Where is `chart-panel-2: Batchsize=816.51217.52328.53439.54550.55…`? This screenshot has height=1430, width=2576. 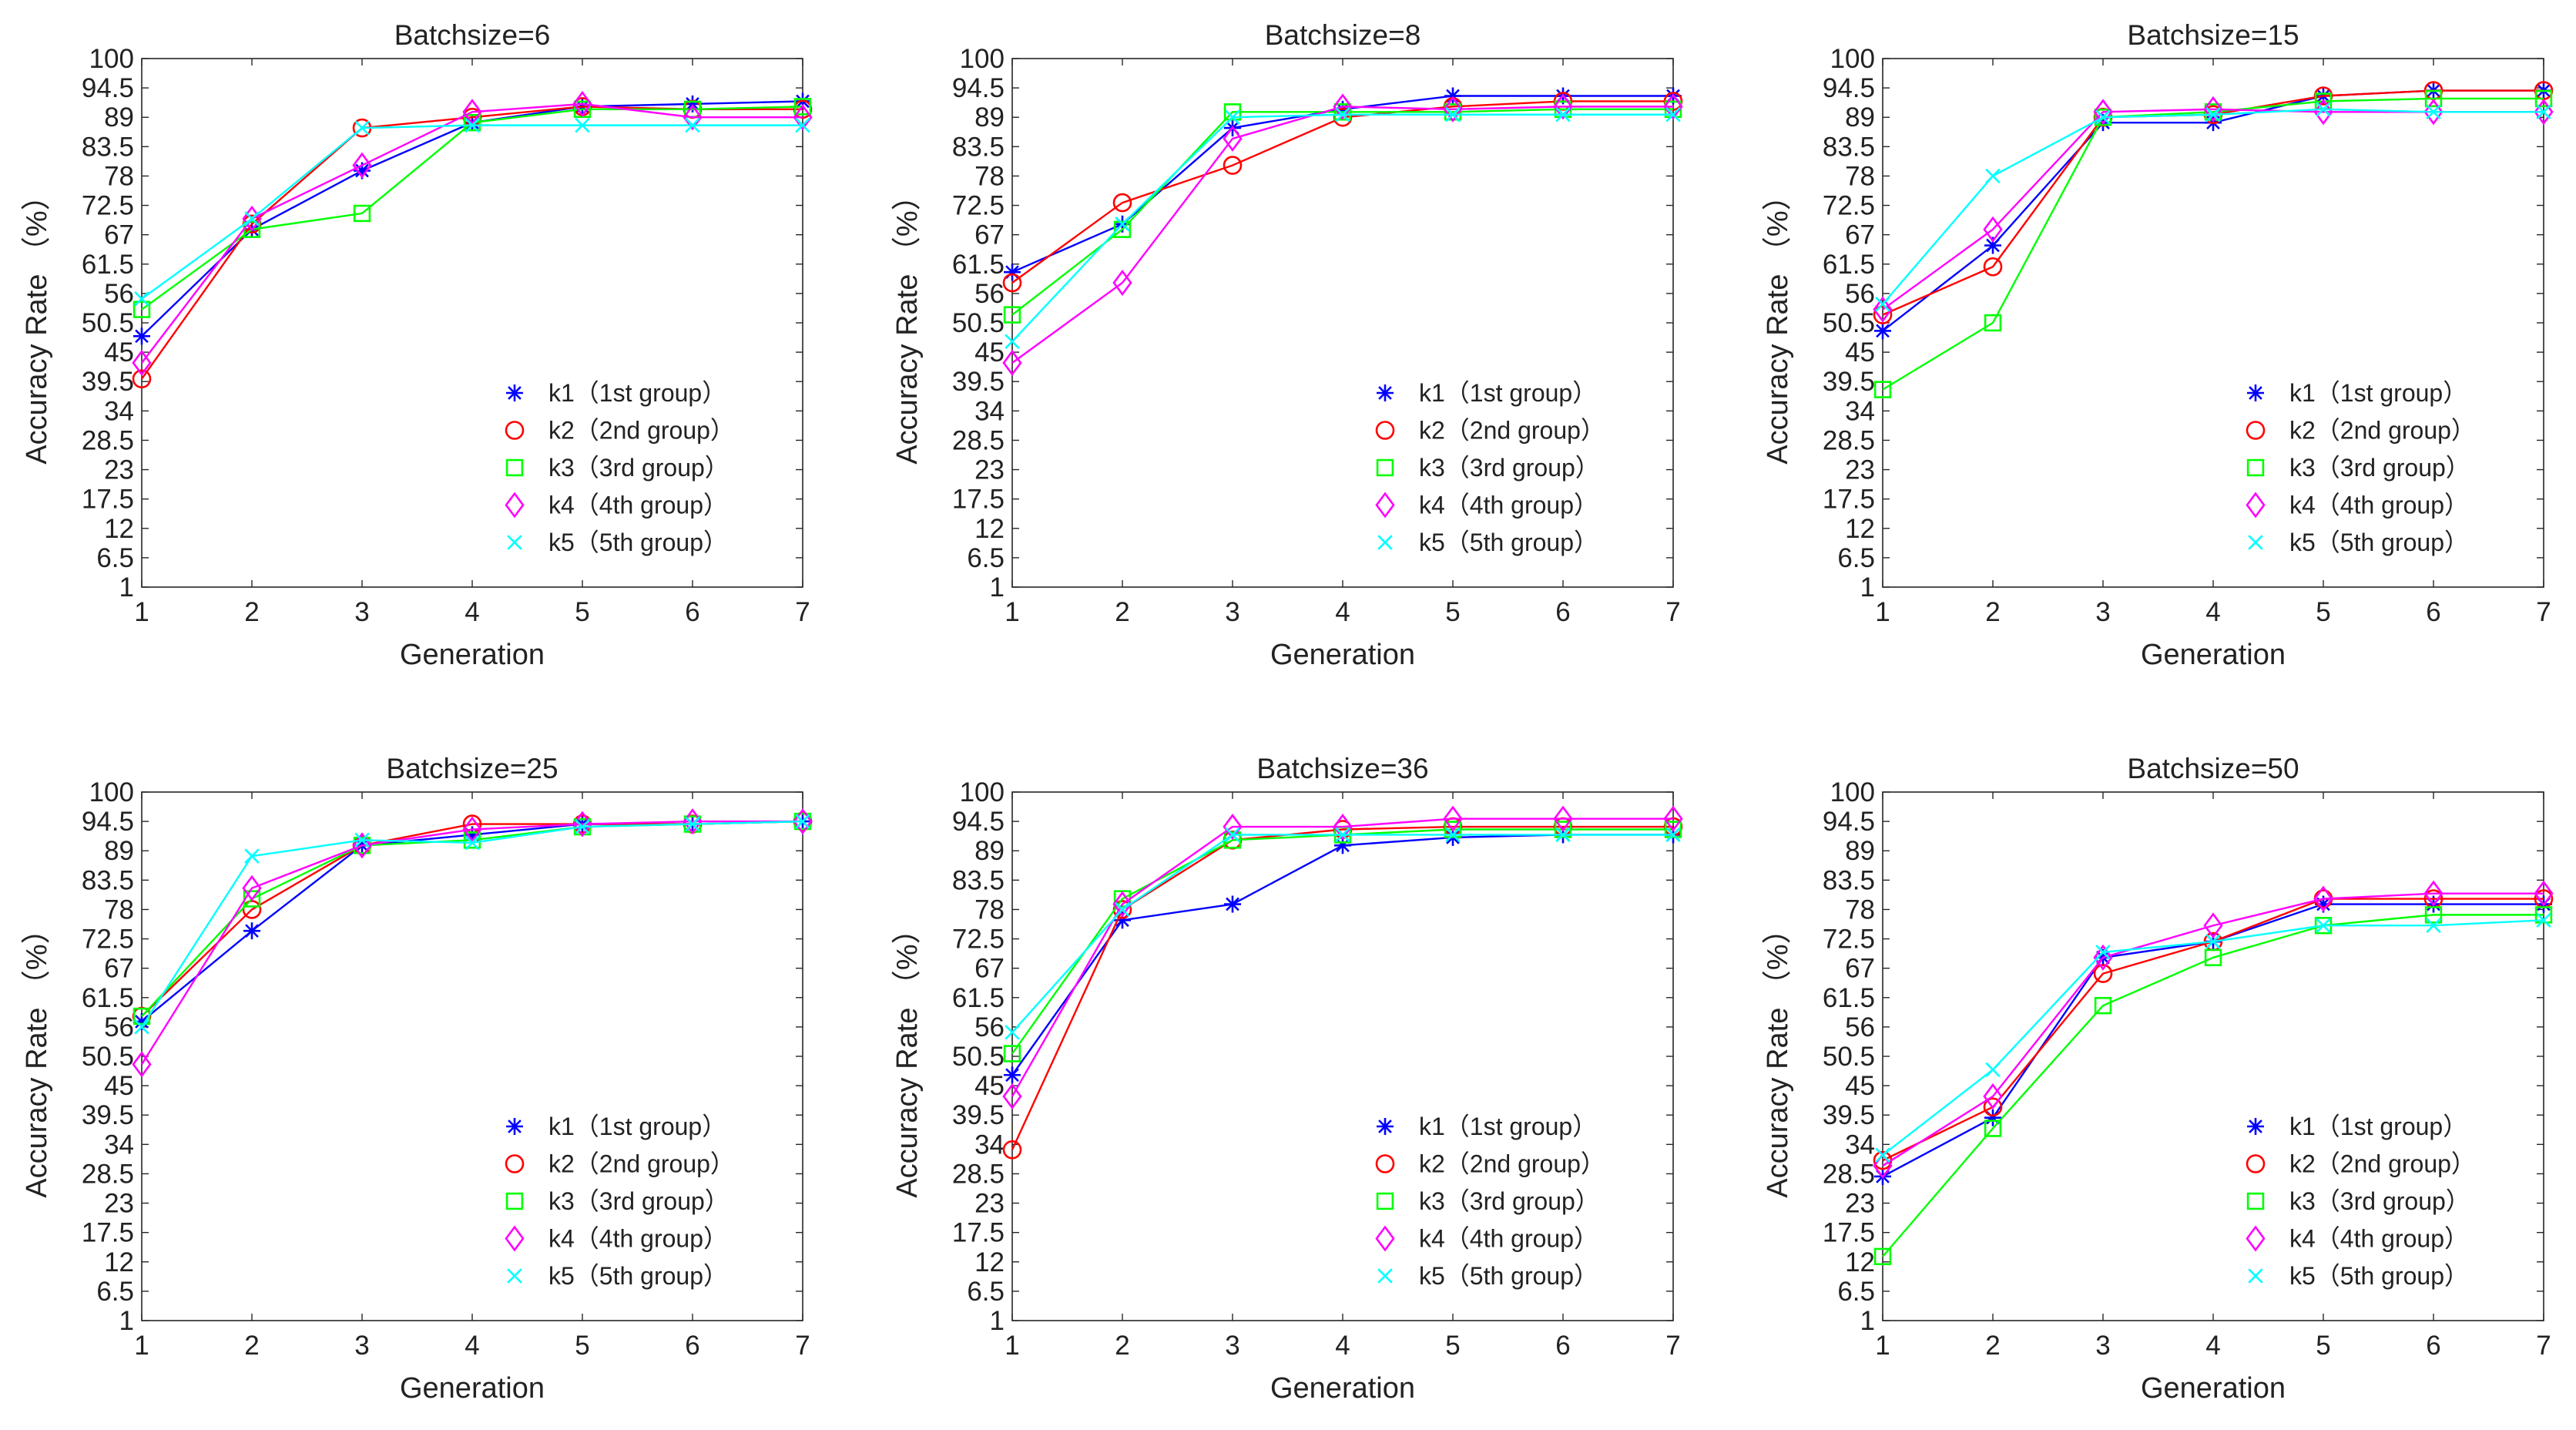 chart-panel-2: Batchsize=816.51217.52328.53439.54550.55… is located at coordinates (1287, 345).